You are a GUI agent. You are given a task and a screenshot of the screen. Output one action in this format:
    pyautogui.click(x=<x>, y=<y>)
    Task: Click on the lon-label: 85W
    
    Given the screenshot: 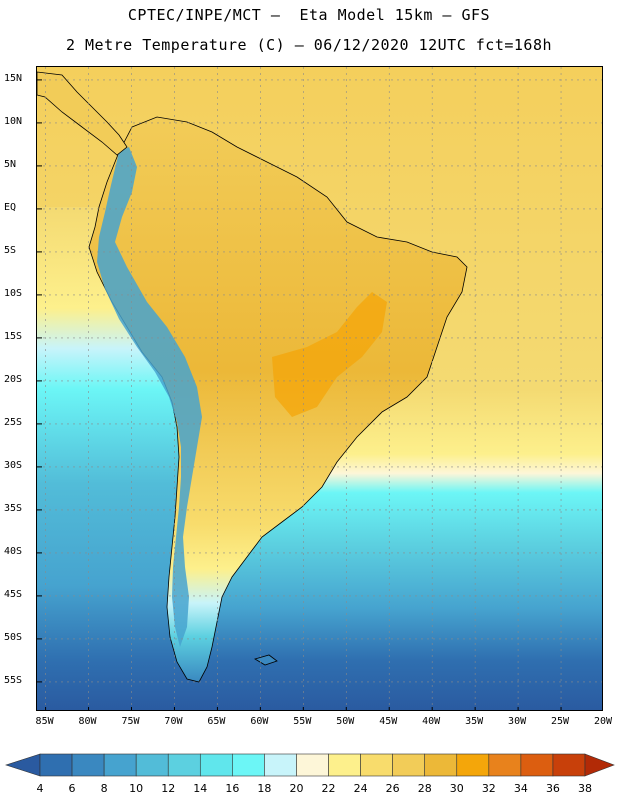 What is the action you would take?
    pyautogui.click(x=44, y=721)
    